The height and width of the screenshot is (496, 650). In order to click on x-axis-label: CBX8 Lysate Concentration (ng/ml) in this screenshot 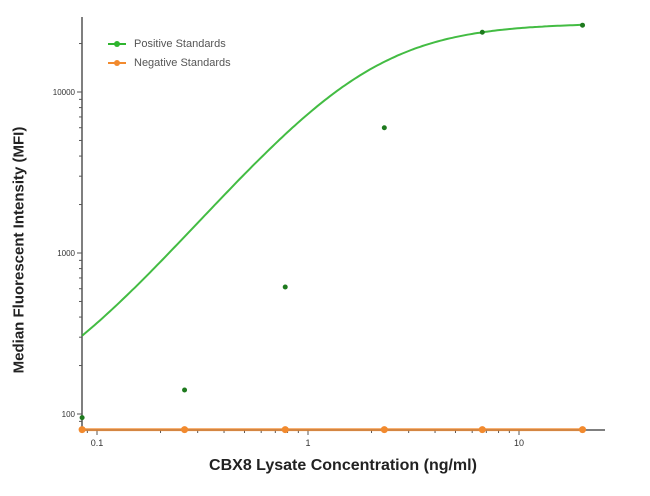, I will do `click(343, 465)`.